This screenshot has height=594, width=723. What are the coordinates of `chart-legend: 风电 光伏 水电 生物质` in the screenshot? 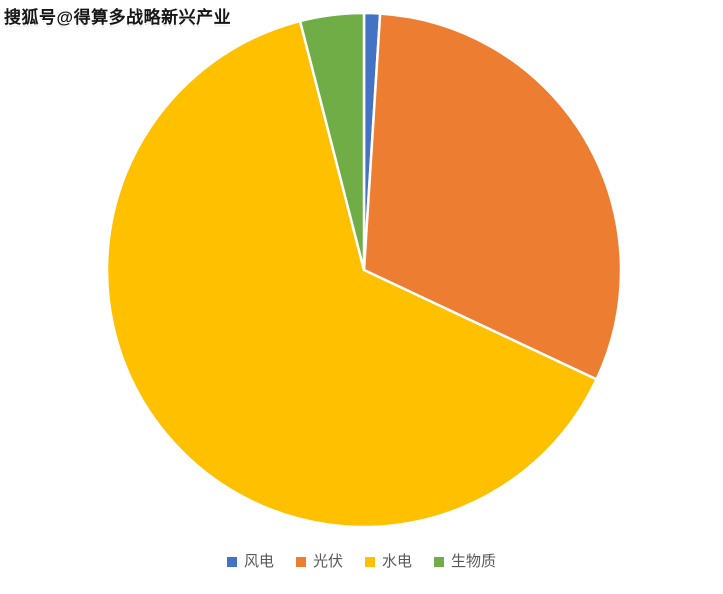 It's located at (361, 561).